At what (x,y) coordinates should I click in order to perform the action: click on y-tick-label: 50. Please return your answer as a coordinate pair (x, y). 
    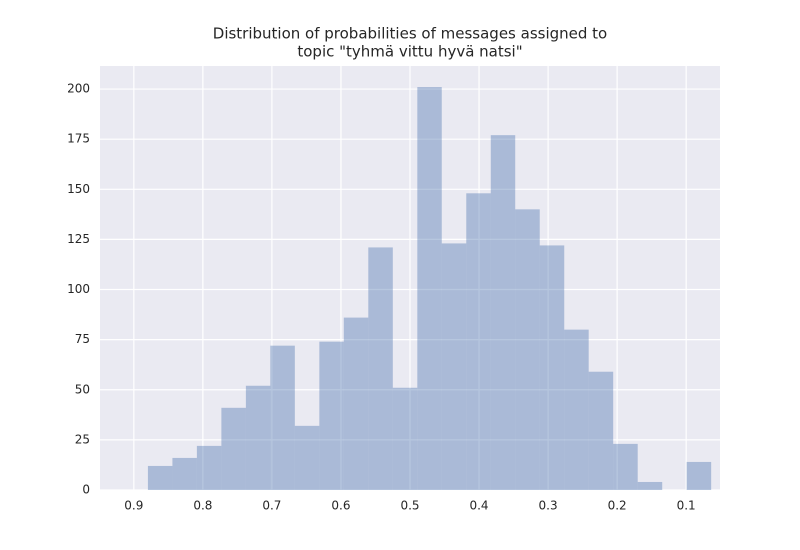
    Looking at the image, I should click on (82, 389).